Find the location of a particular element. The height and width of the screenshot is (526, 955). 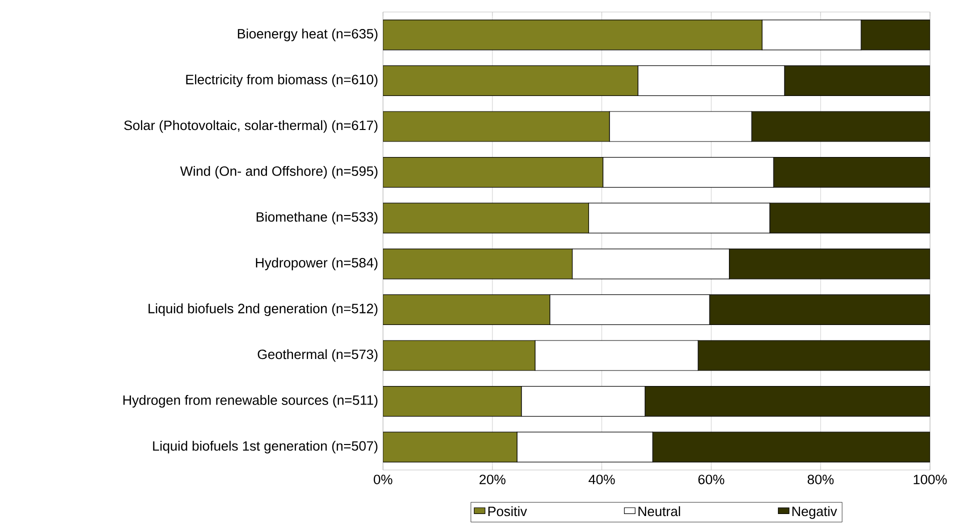

y-tick-label: Wind (On- and Offshore) (n=595) is located at coordinates (279, 172).